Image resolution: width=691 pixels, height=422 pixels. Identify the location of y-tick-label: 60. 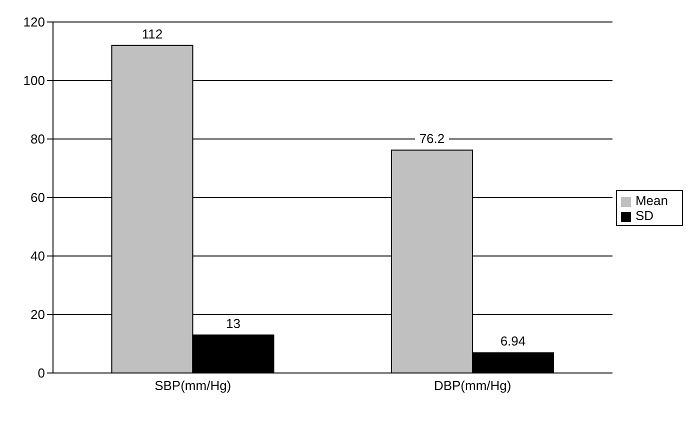
(37, 198).